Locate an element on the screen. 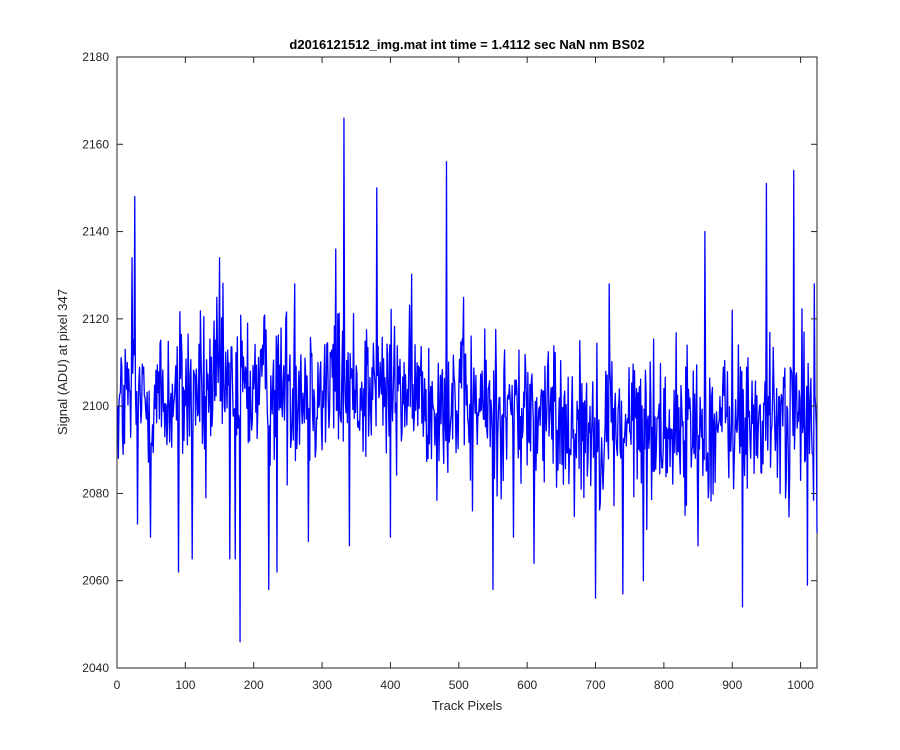  x-tick-label: 700 is located at coordinates (596, 685).